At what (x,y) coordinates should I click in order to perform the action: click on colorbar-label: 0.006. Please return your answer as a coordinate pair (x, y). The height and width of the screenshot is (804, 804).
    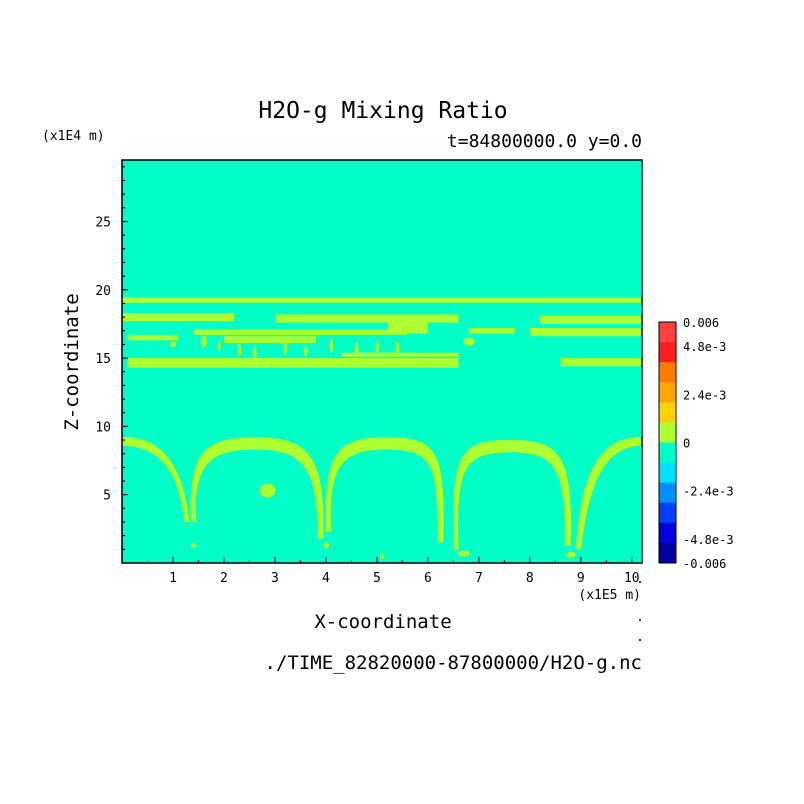
    Looking at the image, I should click on (701, 323).